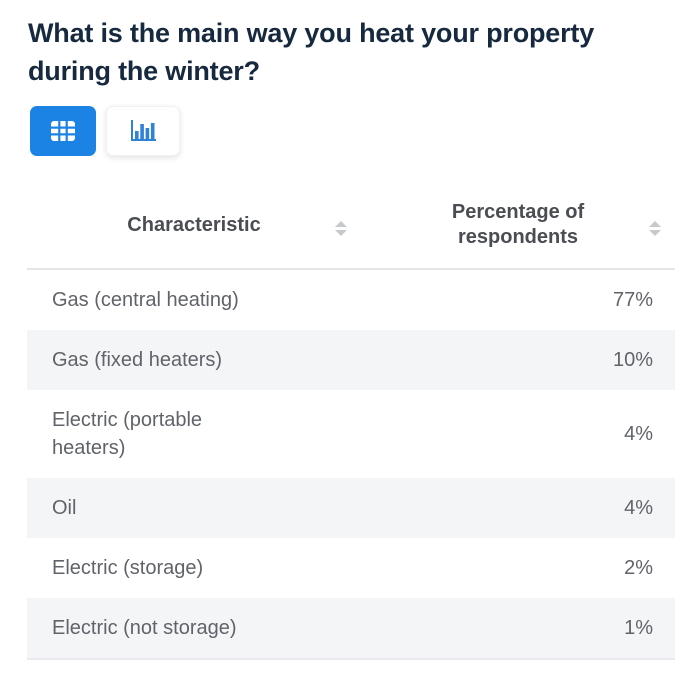 The image size is (700, 675). I want to click on characteristic-cell: Gas (central heating), so click(194, 299).